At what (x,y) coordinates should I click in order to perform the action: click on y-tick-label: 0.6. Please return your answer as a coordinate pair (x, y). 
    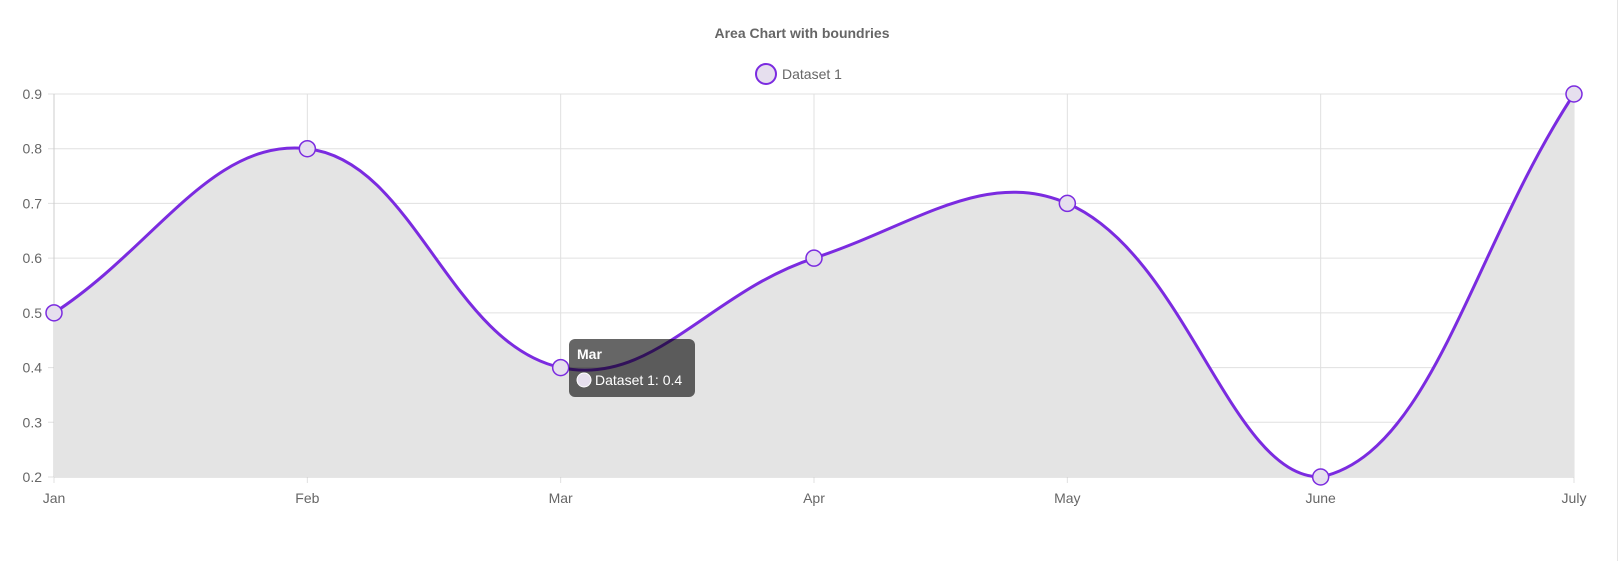
    Looking at the image, I should click on (33, 258).